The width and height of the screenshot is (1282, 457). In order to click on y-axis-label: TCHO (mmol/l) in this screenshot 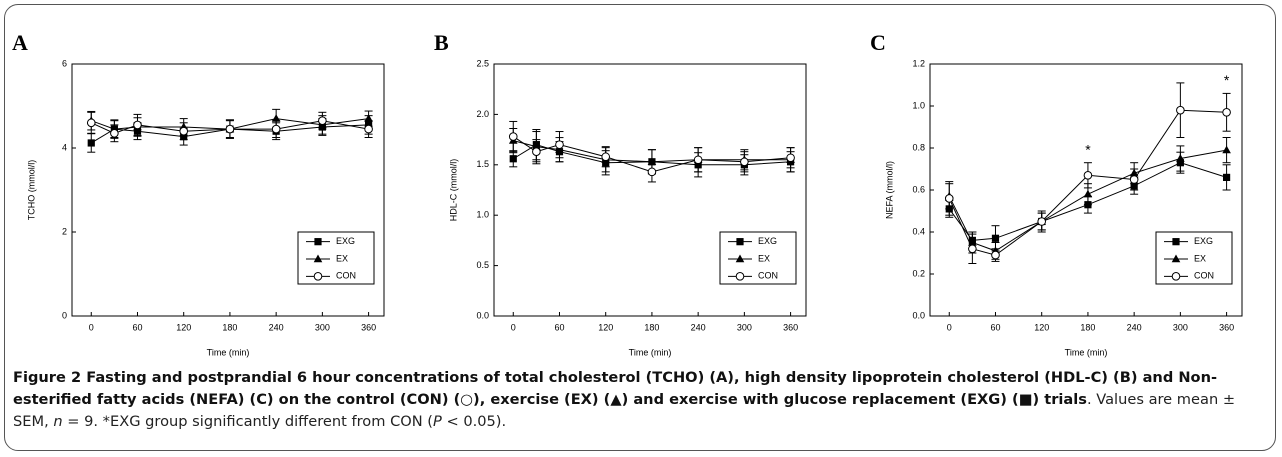, I will do `click(31, 190)`.